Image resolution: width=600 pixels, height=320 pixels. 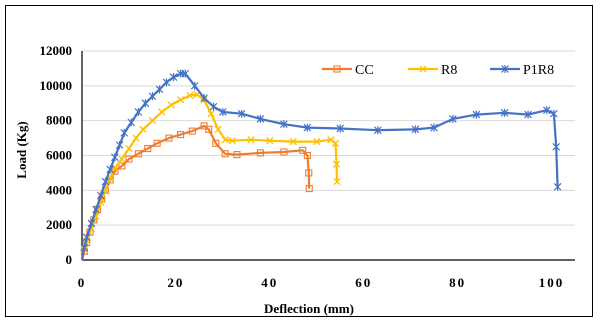 I want to click on legend-marker-r8, so click(x=423, y=69).